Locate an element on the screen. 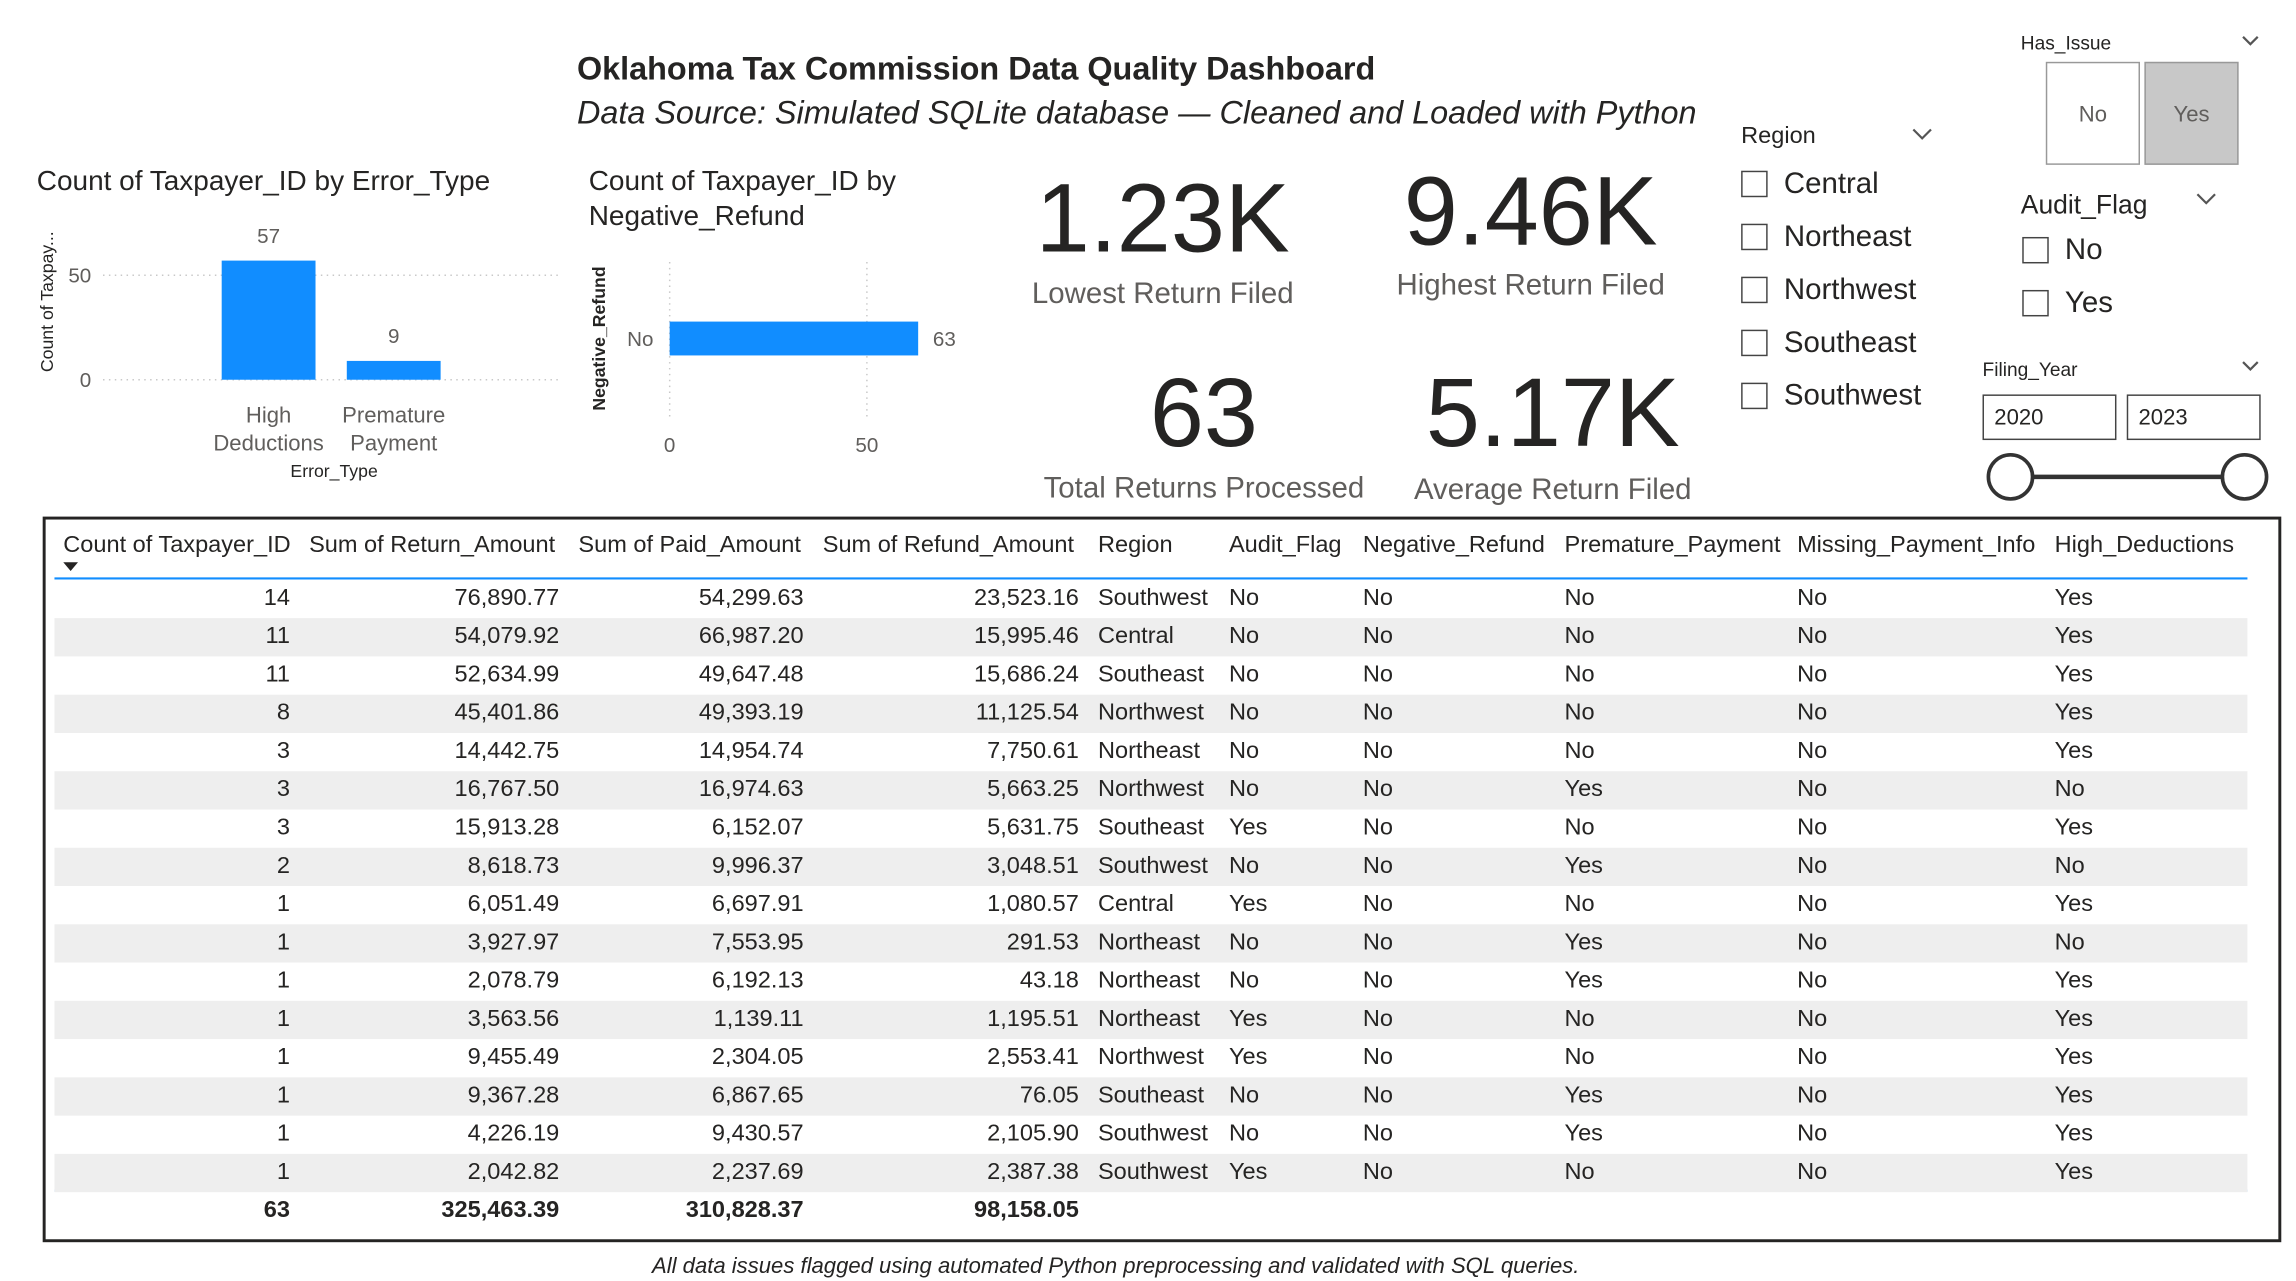  card-label: Lowest Return Filed is located at coordinates (1162, 294).